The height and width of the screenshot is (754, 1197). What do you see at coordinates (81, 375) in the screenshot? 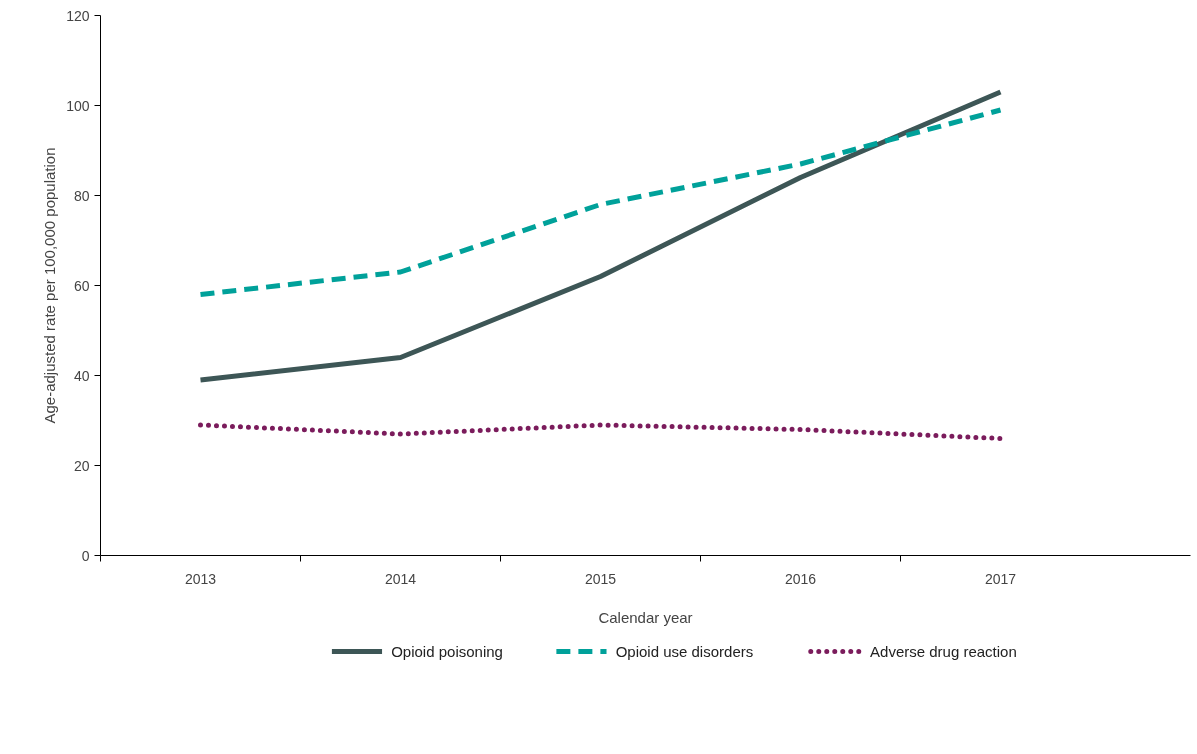
I see `y-tick-label: 40` at bounding box center [81, 375].